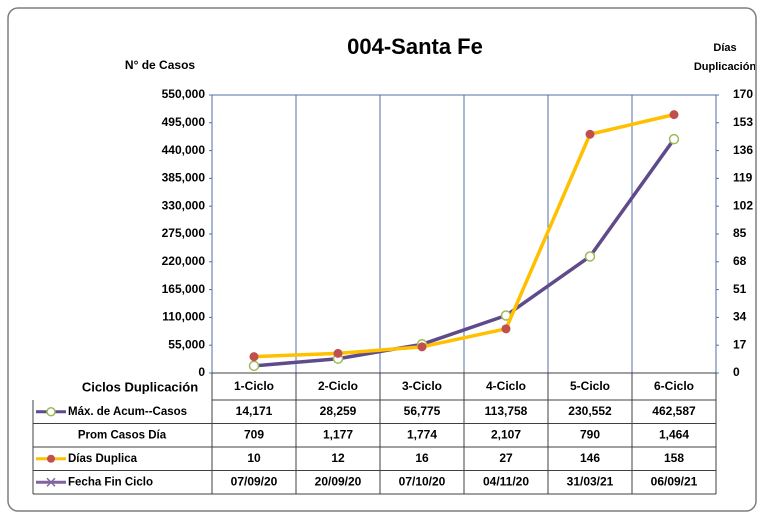  I want to click on table-cell: 06/09/21, so click(674, 481).